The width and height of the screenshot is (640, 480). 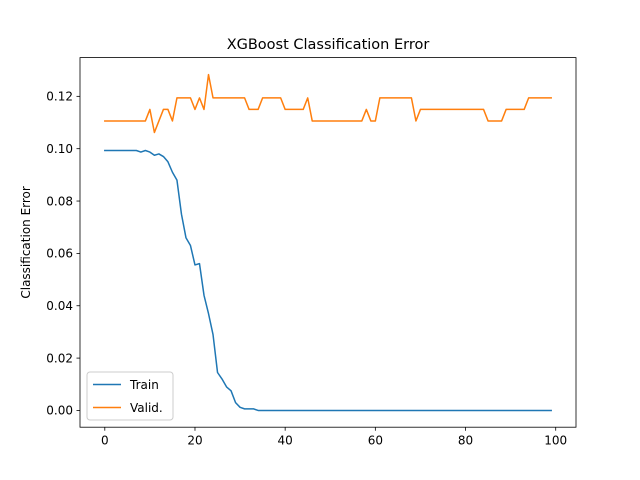 What do you see at coordinates (59, 254) in the screenshot?
I see `y-tick-label: 0.06` at bounding box center [59, 254].